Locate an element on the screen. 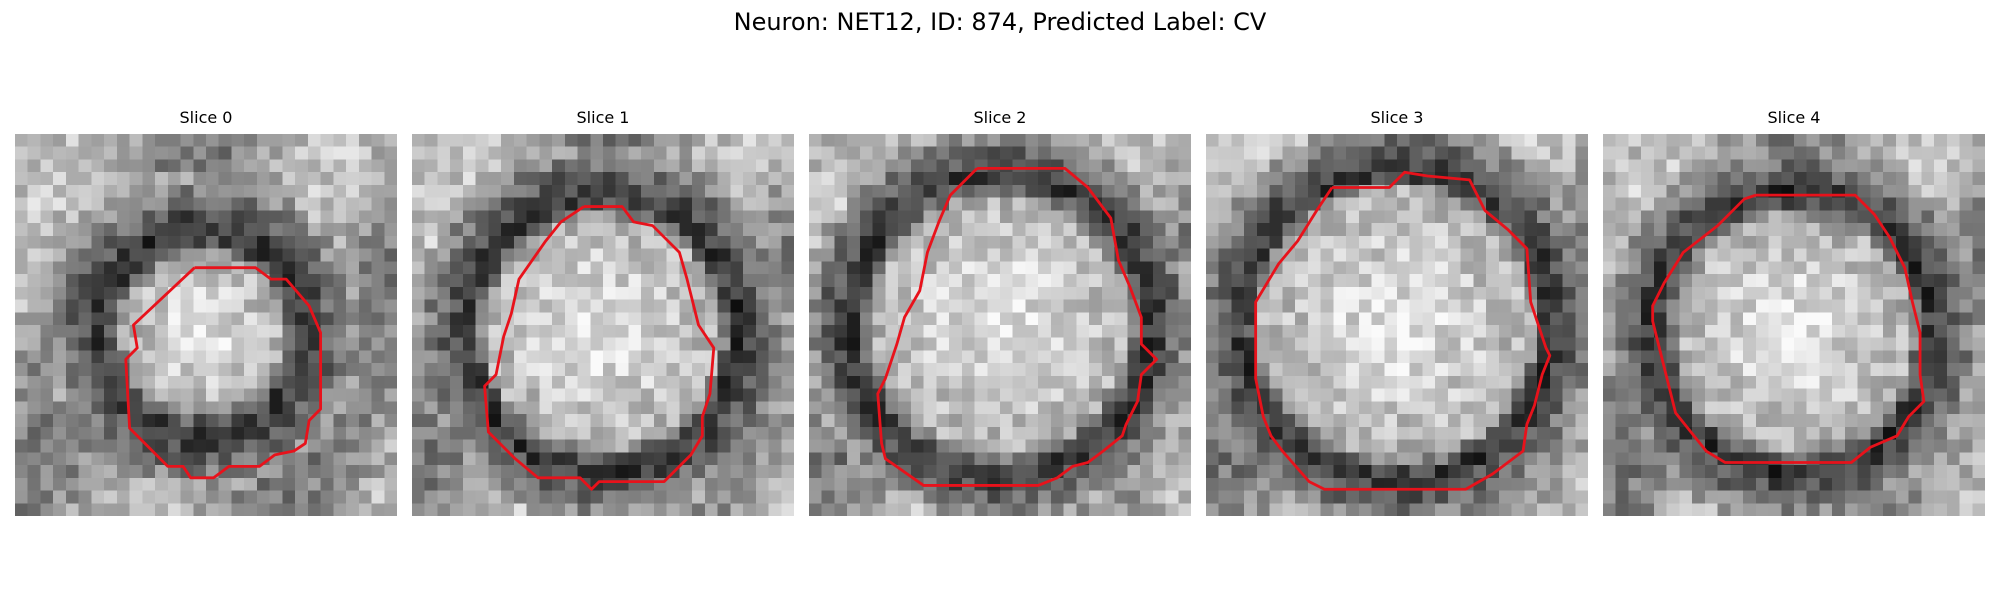 The height and width of the screenshot is (600, 2000). slice-title: Slice 1 is located at coordinates (603, 117).